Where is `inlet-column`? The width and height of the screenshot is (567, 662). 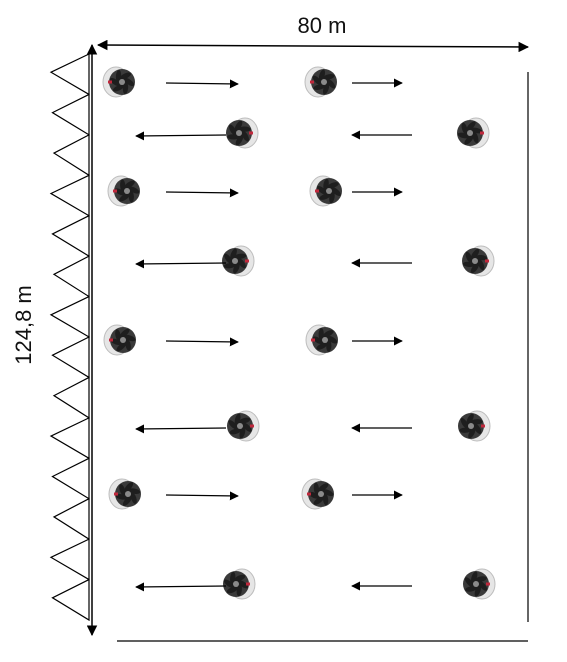 inlet-column is located at coordinates (69, 337).